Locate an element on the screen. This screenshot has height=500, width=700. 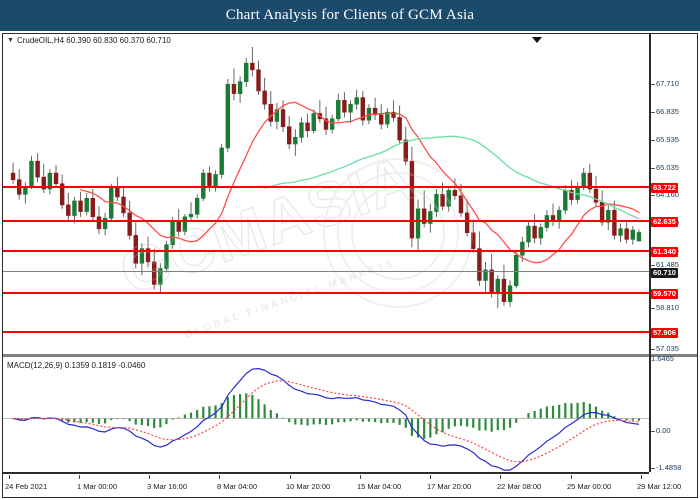
time-axis-rule is located at coordinates (326, 473).